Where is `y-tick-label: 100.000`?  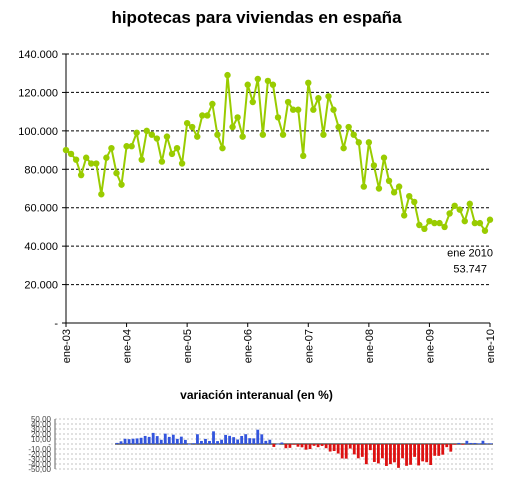 y-tick-label: 100.000 is located at coordinates (38, 132).